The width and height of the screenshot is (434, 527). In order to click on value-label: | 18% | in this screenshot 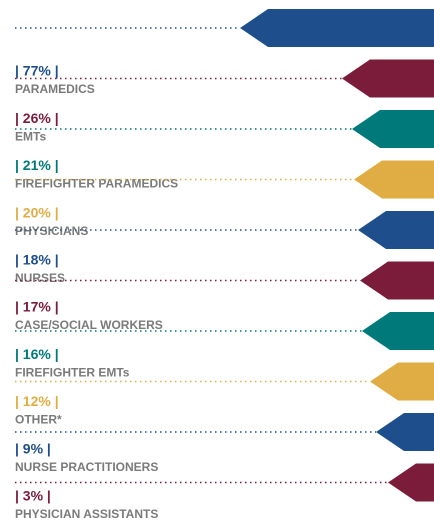, I will do `click(37, 260)`.